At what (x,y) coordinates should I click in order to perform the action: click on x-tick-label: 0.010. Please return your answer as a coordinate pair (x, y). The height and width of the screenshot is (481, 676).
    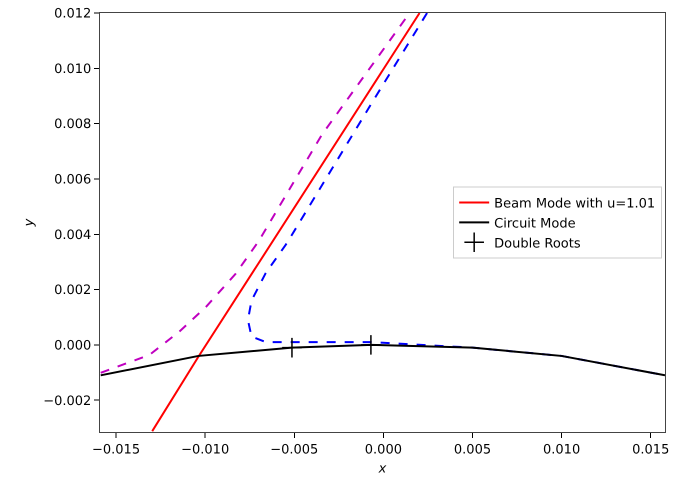
    Looking at the image, I should click on (561, 450).